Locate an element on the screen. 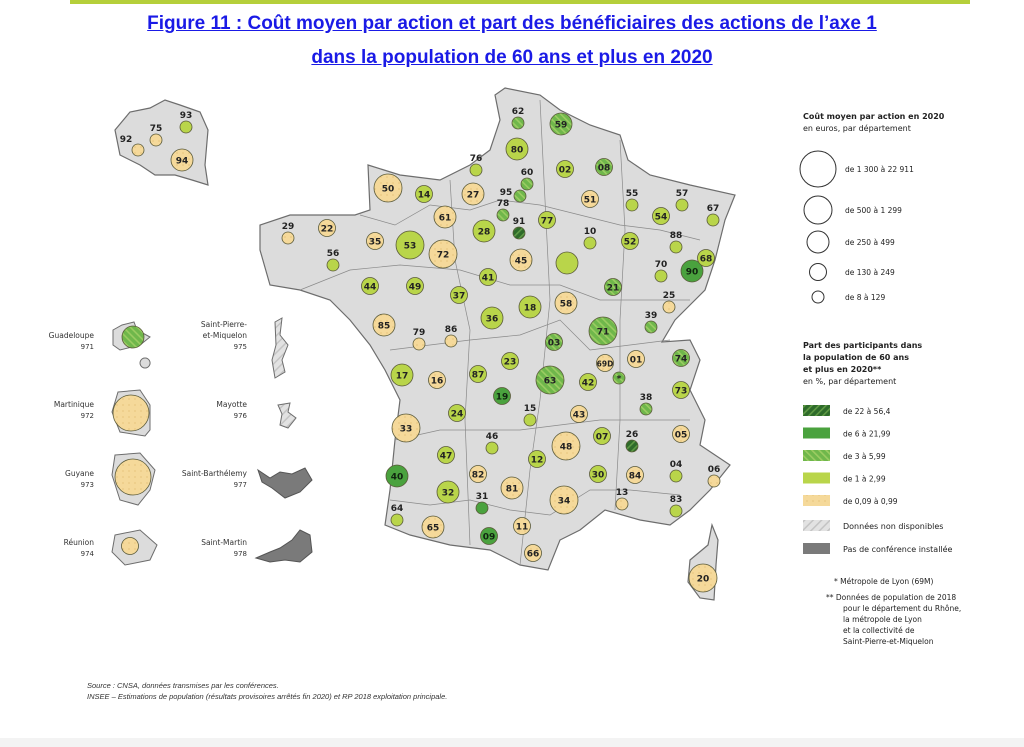 The image size is (1024, 747). department-70: 70 is located at coordinates (661, 271).